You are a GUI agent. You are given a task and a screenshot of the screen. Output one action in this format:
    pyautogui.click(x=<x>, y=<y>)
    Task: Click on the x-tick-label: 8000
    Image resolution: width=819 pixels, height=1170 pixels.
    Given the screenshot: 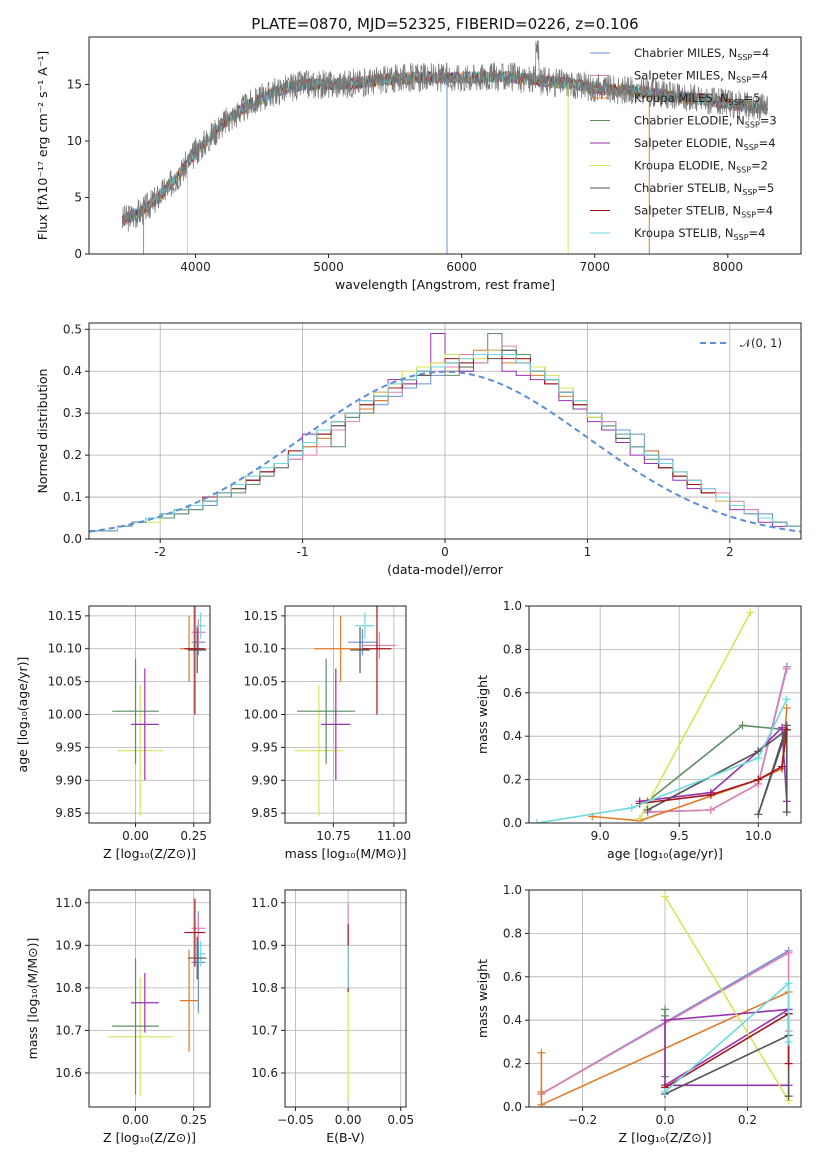 What is the action you would take?
    pyautogui.click(x=728, y=267)
    